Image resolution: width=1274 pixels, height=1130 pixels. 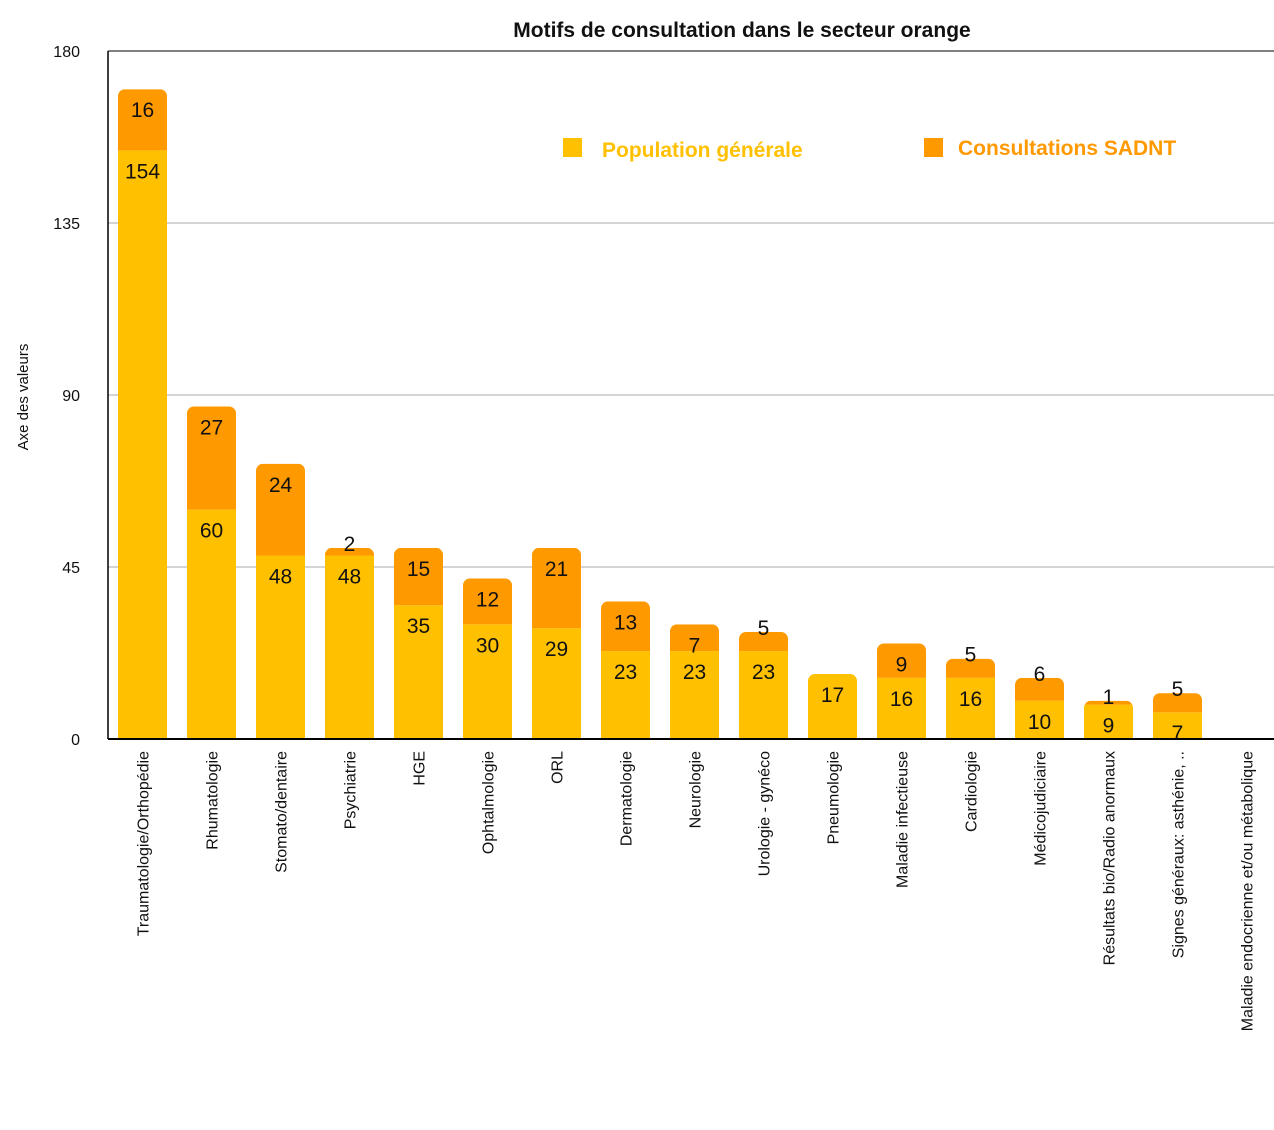 What do you see at coordinates (1067, 148) in the screenshot?
I see `legend-label-sadnt: Consultations SADNT` at bounding box center [1067, 148].